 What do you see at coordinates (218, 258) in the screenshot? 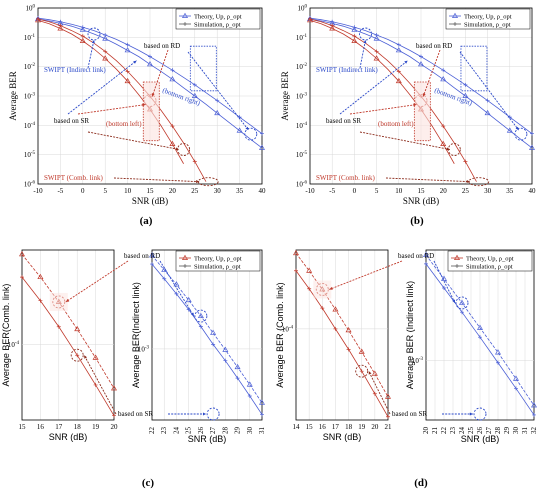
I see `legend-entry: Theory, Up, ρ_opt` at bounding box center [218, 258].